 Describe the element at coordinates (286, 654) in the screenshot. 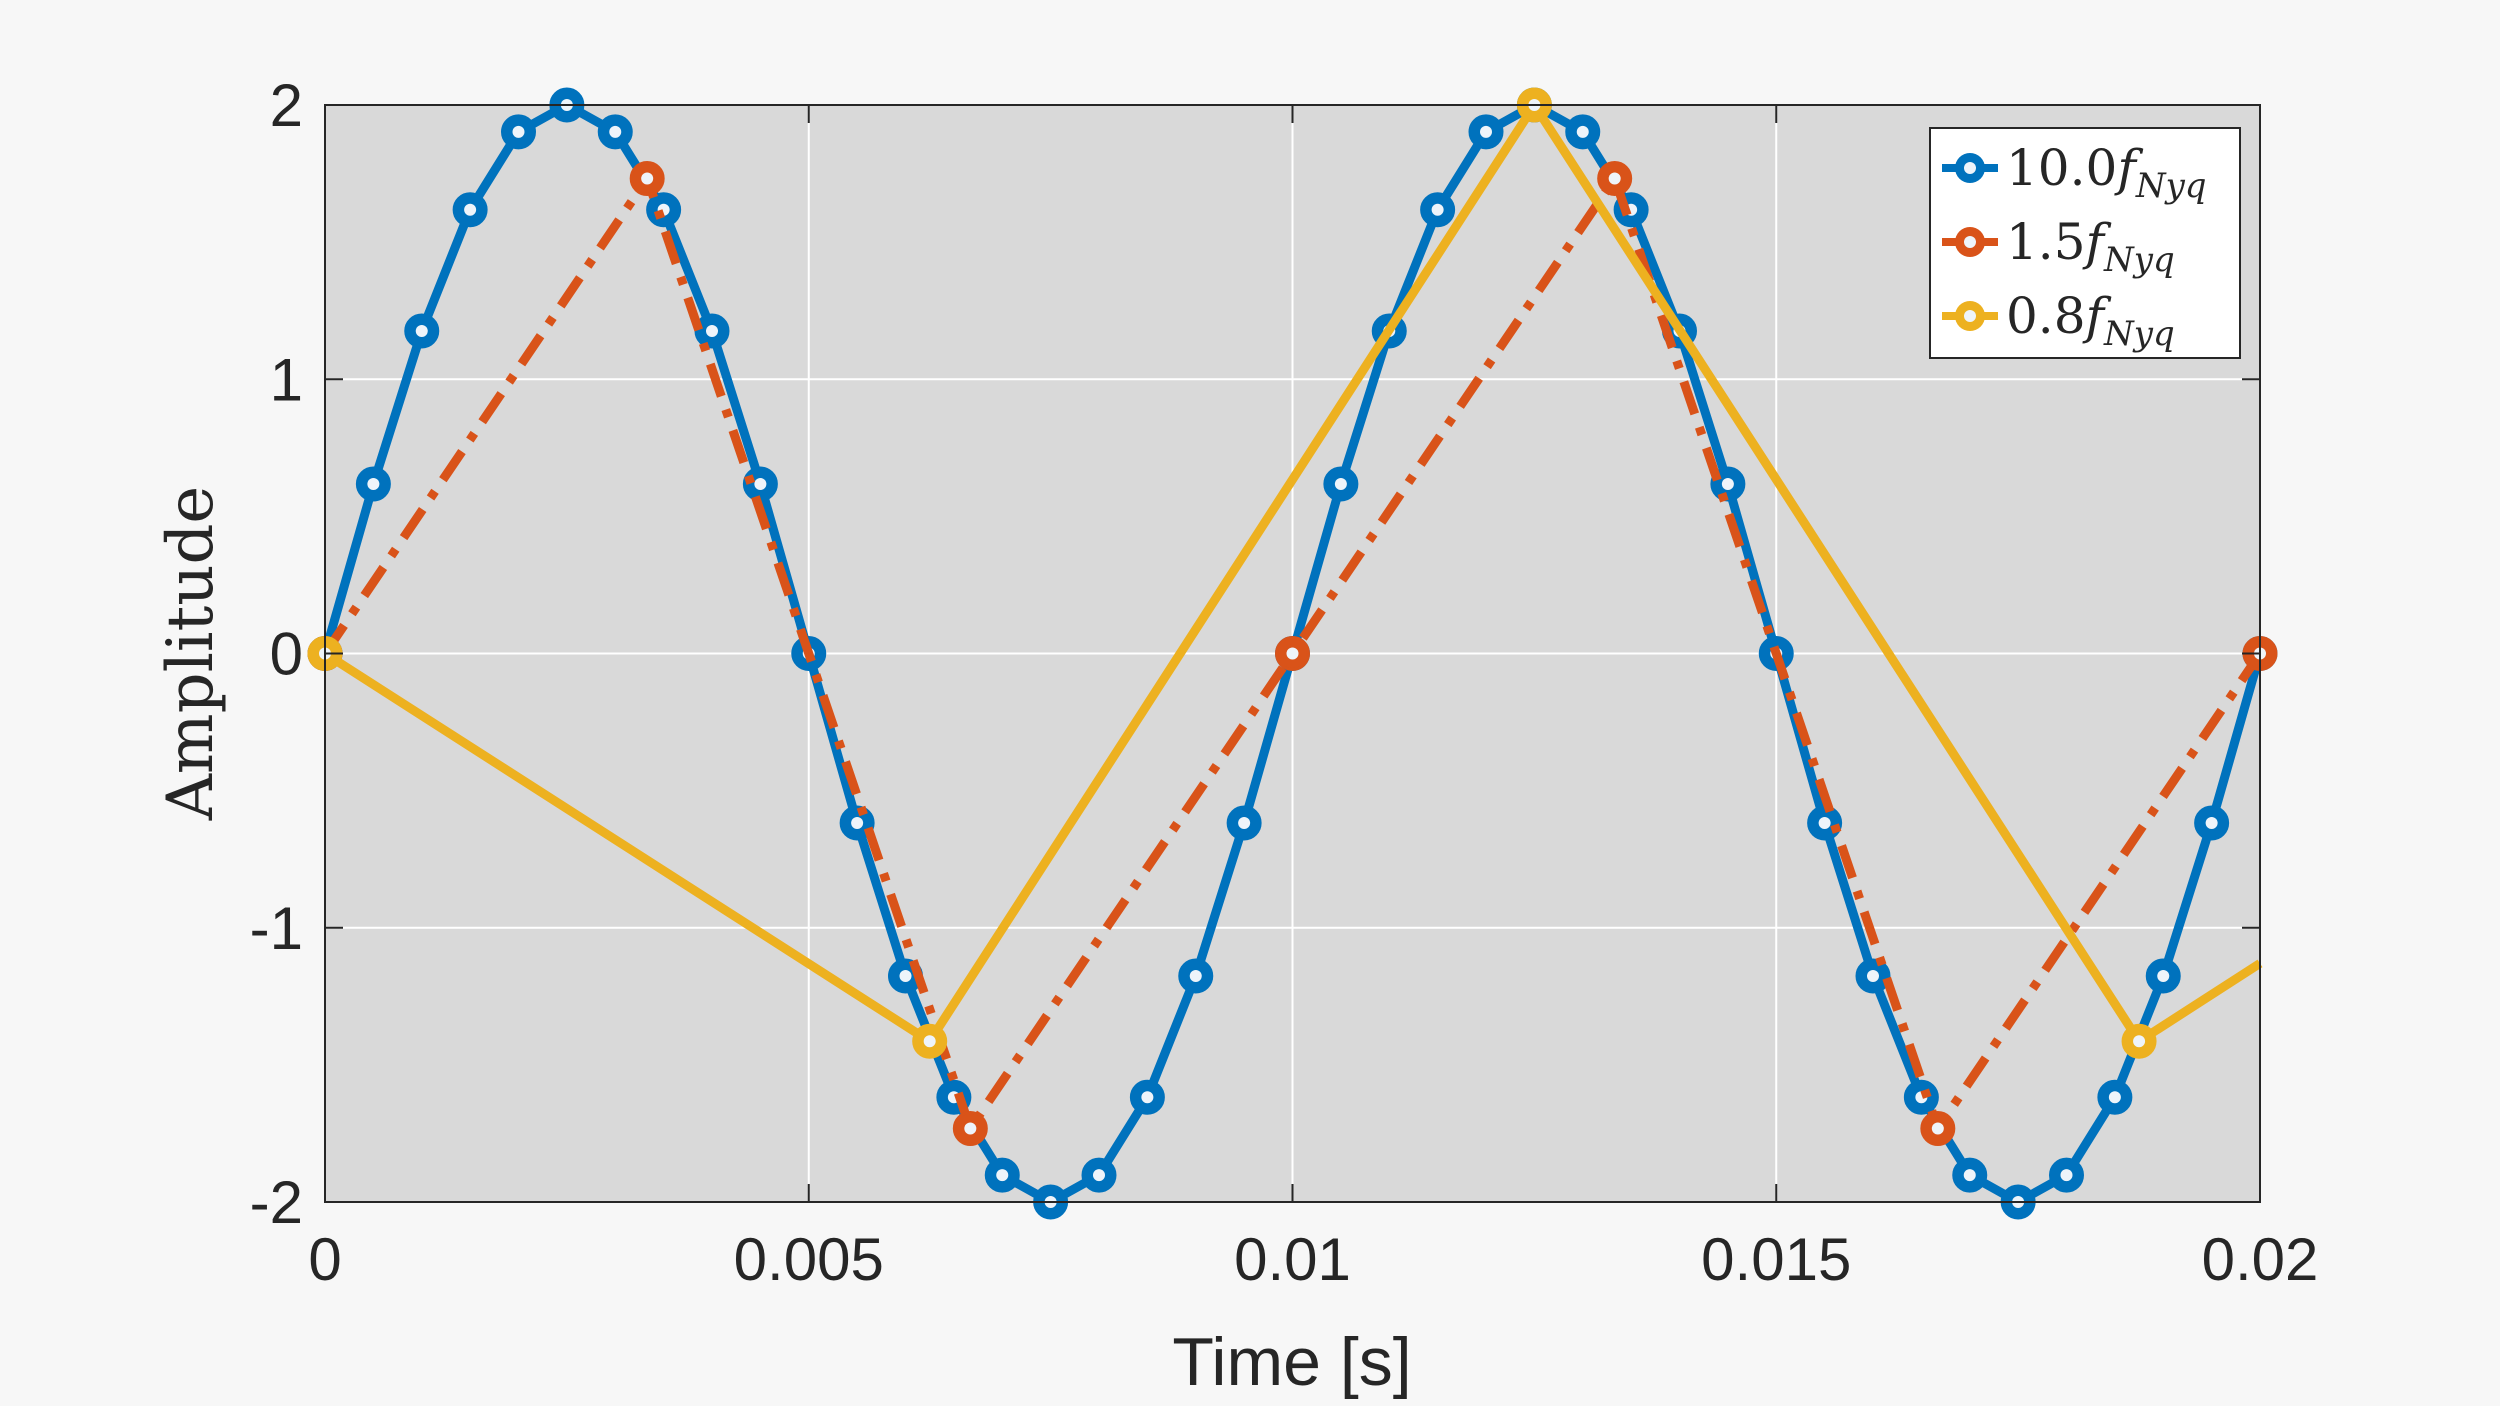

I see `y-tick-label: 0` at that location.